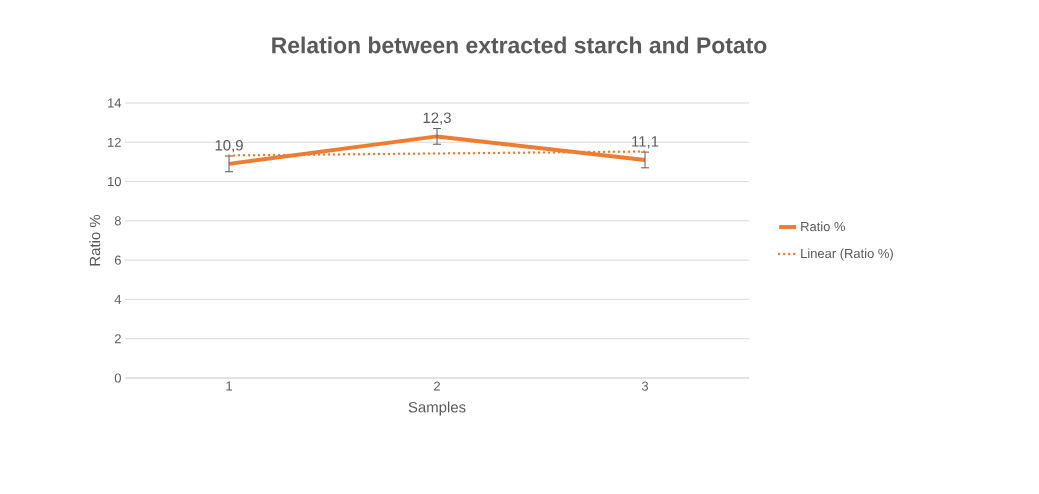  Describe the element at coordinates (229, 146) in the screenshot. I see `data-label: 10,9` at that location.